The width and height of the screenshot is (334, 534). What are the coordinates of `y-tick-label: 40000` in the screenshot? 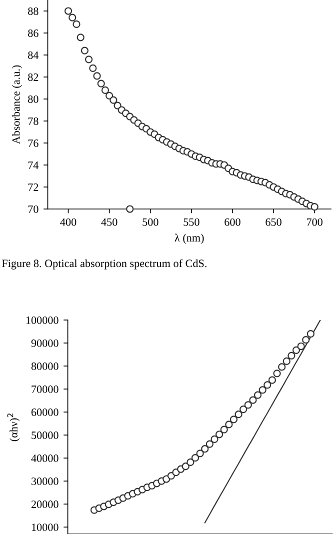 It's located at (44, 458).